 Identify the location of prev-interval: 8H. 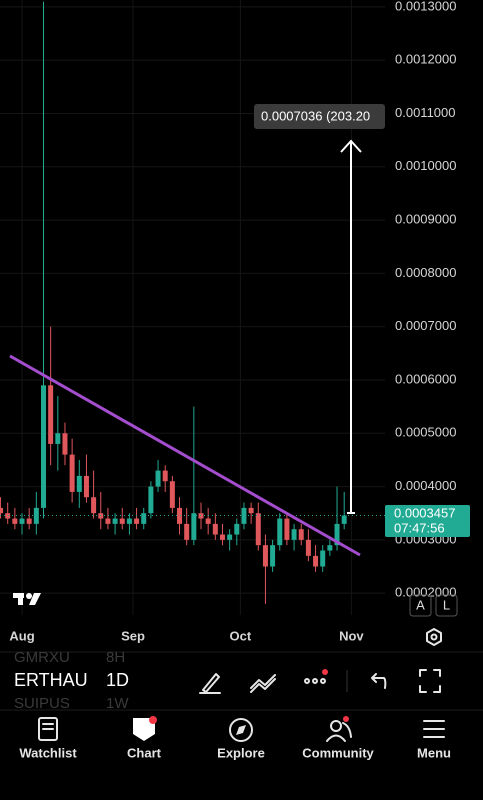
(115, 657).